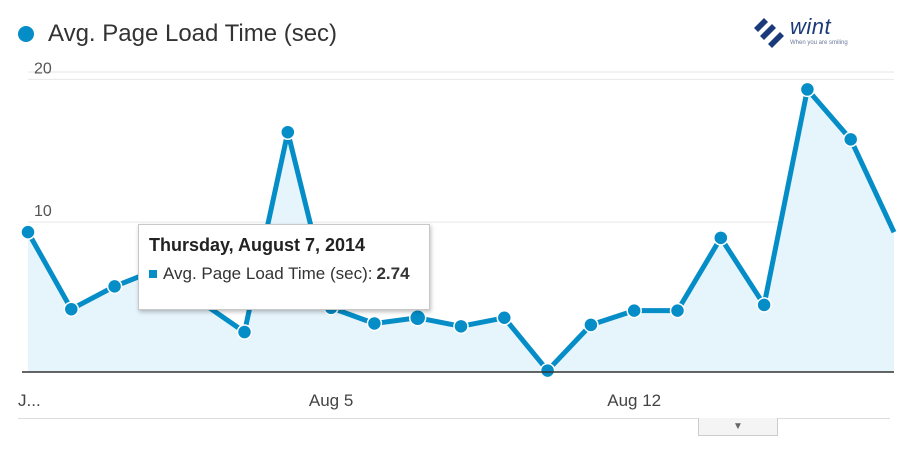 Image resolution: width=900 pixels, height=450 pixels. I want to click on range-scroll-handle: ▼, so click(738, 427).